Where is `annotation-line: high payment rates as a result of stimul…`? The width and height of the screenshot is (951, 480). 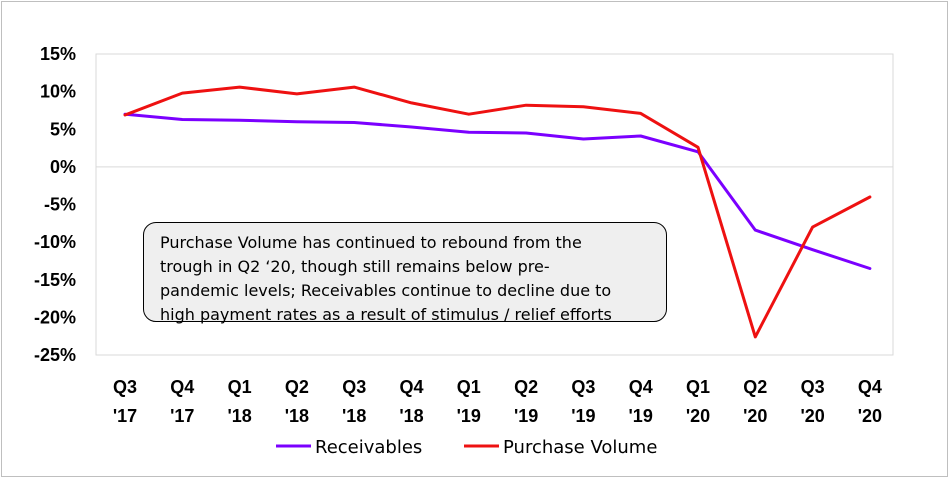 annotation-line: high payment rates as a result of stimul… is located at coordinates (386, 314).